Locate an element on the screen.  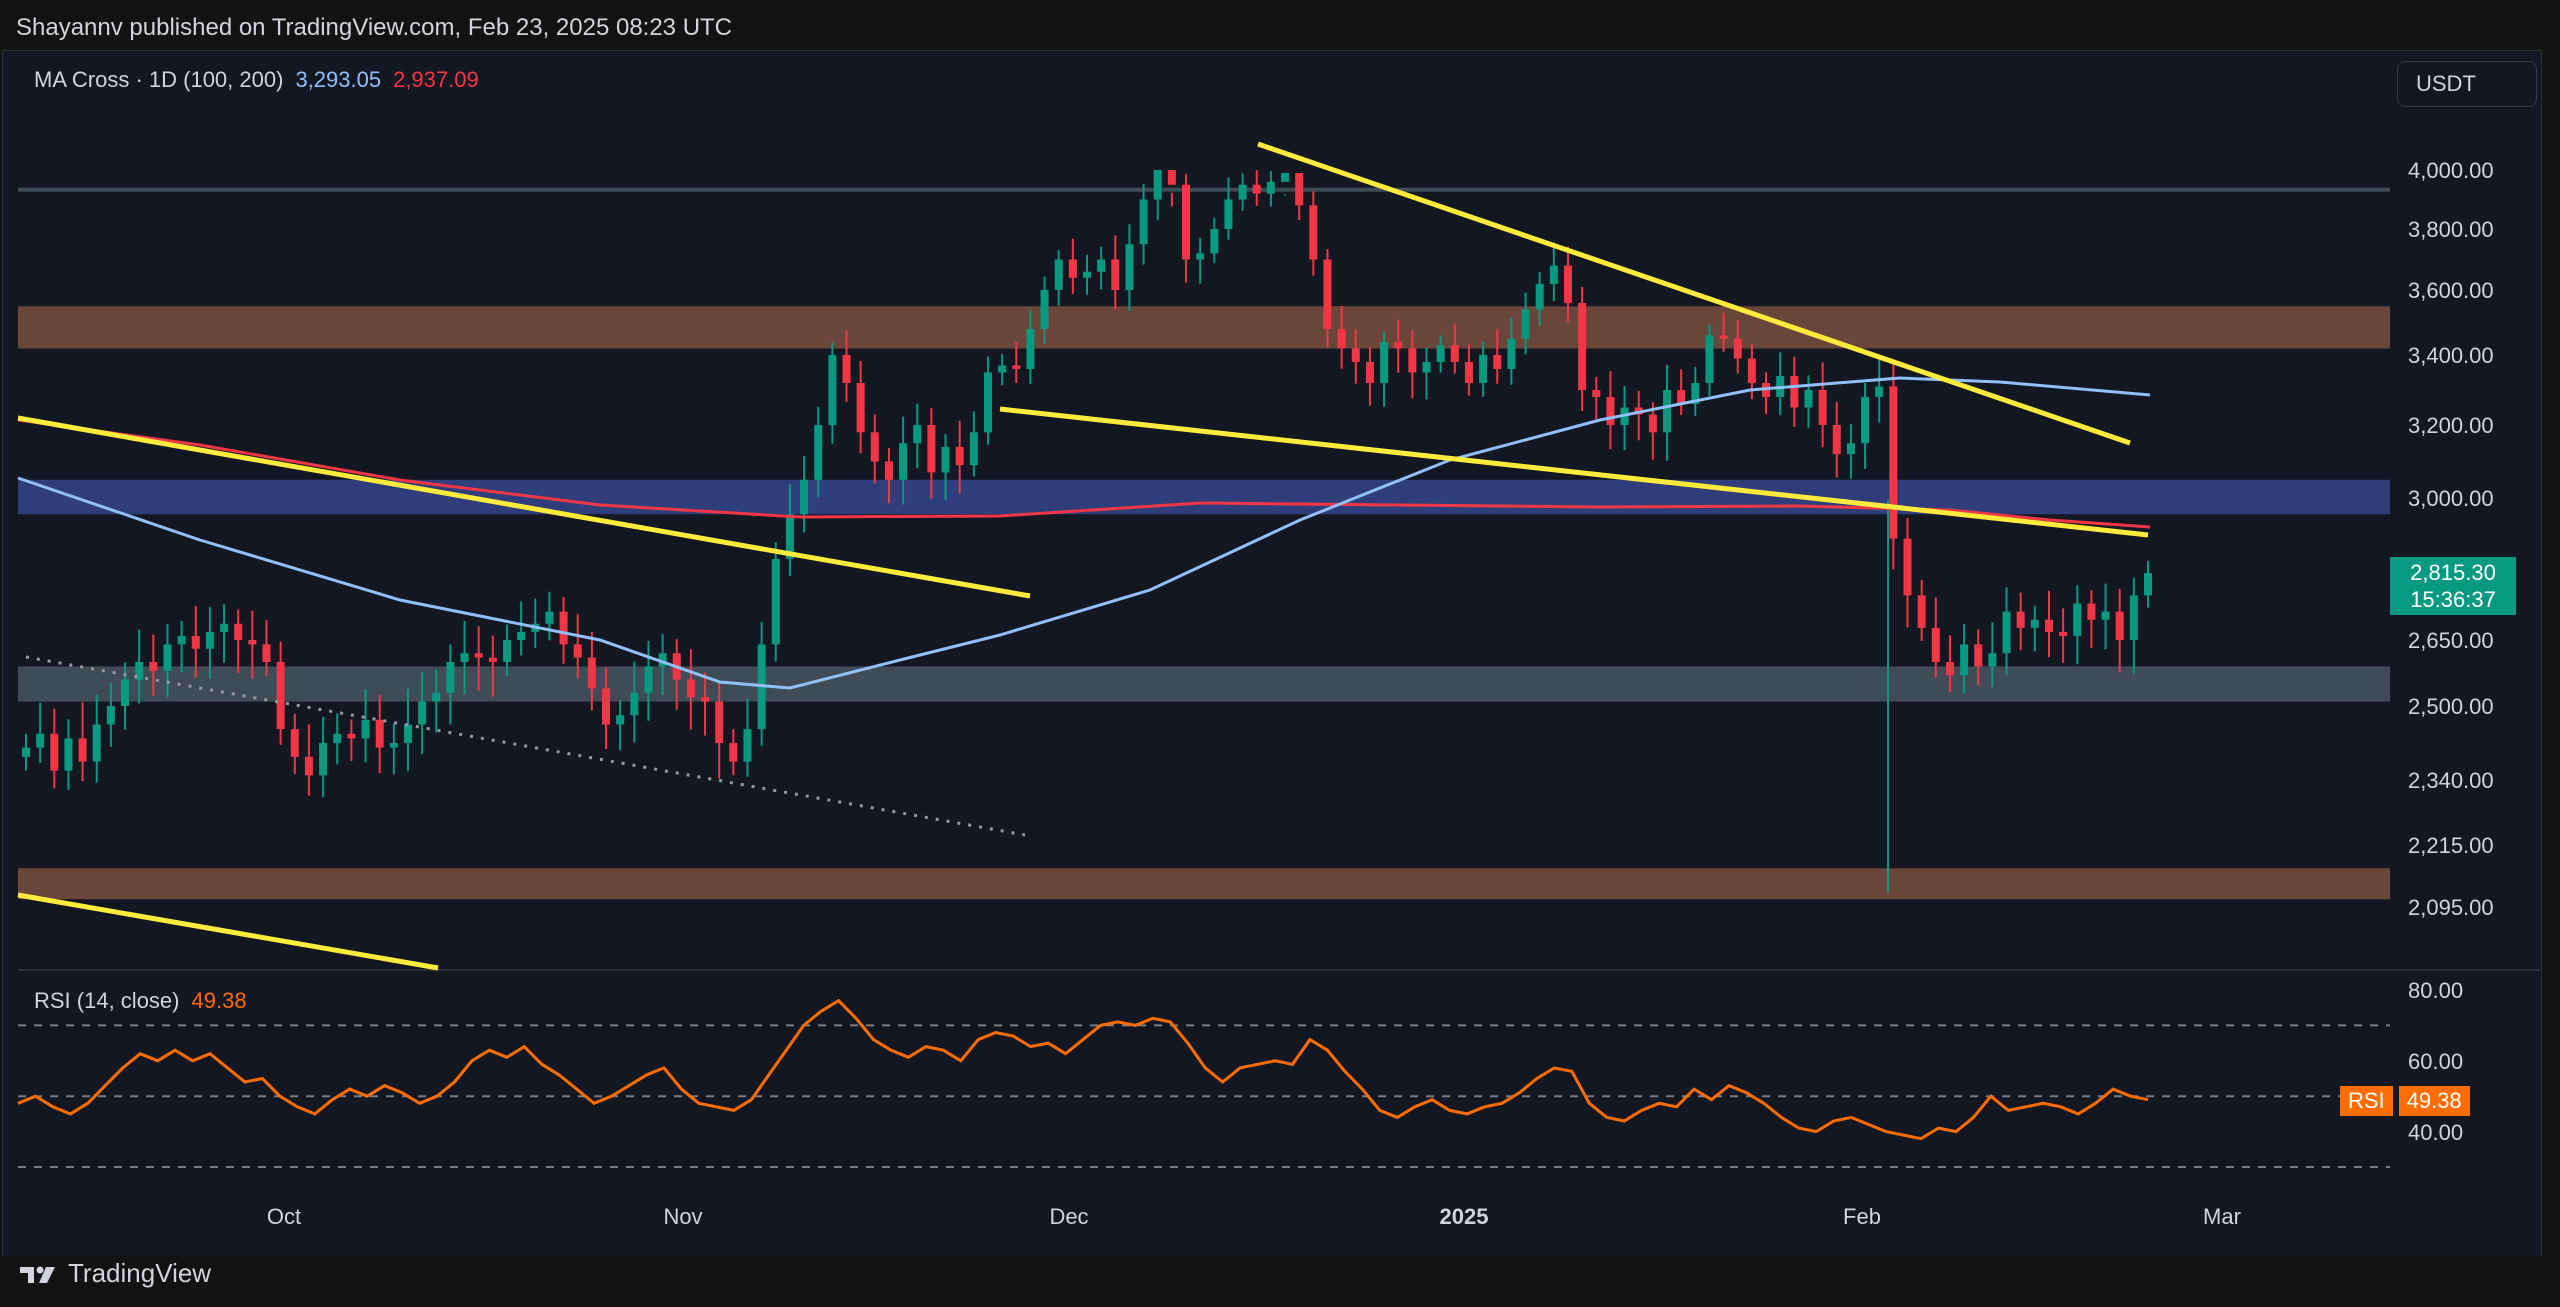
price-tick-label: 3,200.00 is located at coordinates (2451, 425).